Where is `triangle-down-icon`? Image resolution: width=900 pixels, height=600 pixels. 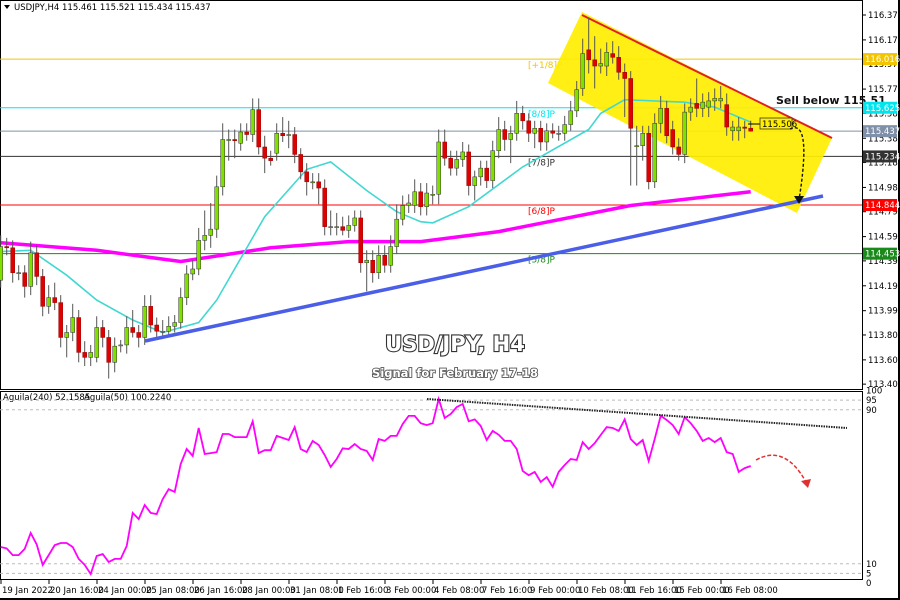
triangle-down-icon is located at coordinates (7, 7).